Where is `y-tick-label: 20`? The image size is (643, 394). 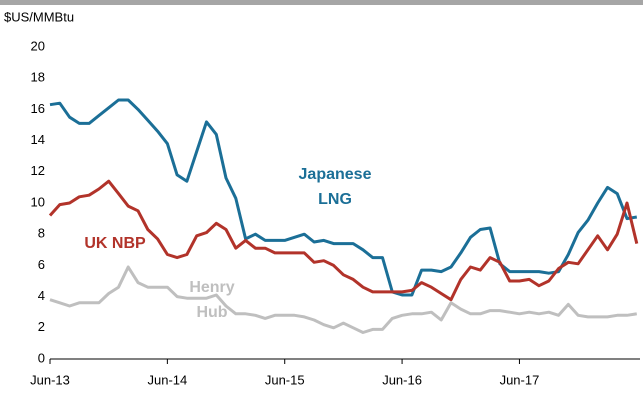
y-tick-label: 20 is located at coordinates (38, 45).